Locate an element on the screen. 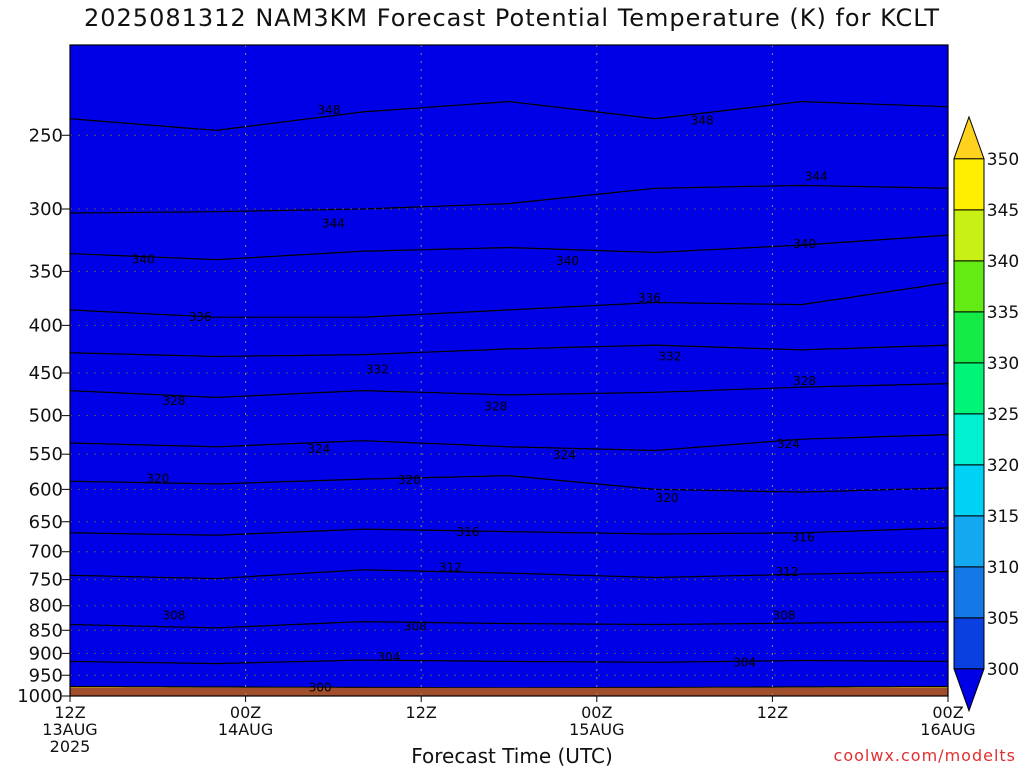  y-tick-label: 800 is located at coordinates (46, 606).